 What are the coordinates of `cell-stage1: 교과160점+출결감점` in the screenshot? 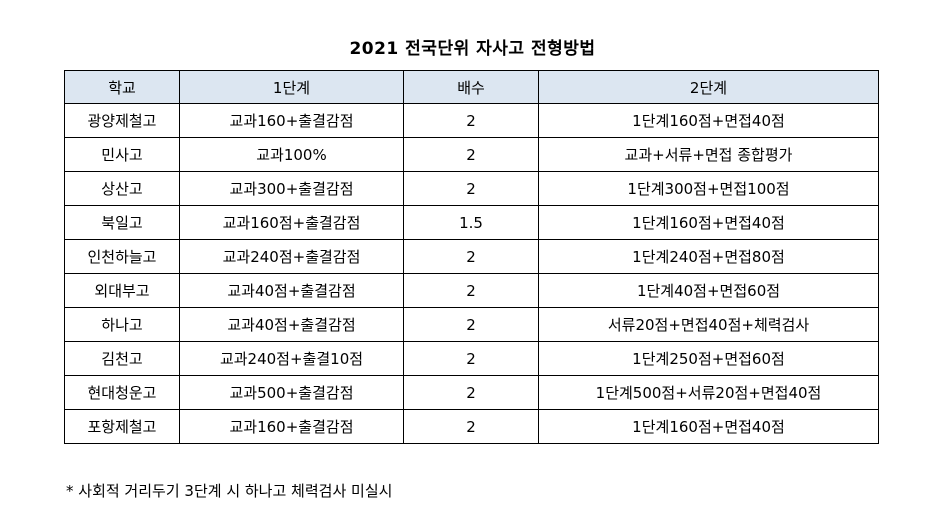 It's located at (291, 222).